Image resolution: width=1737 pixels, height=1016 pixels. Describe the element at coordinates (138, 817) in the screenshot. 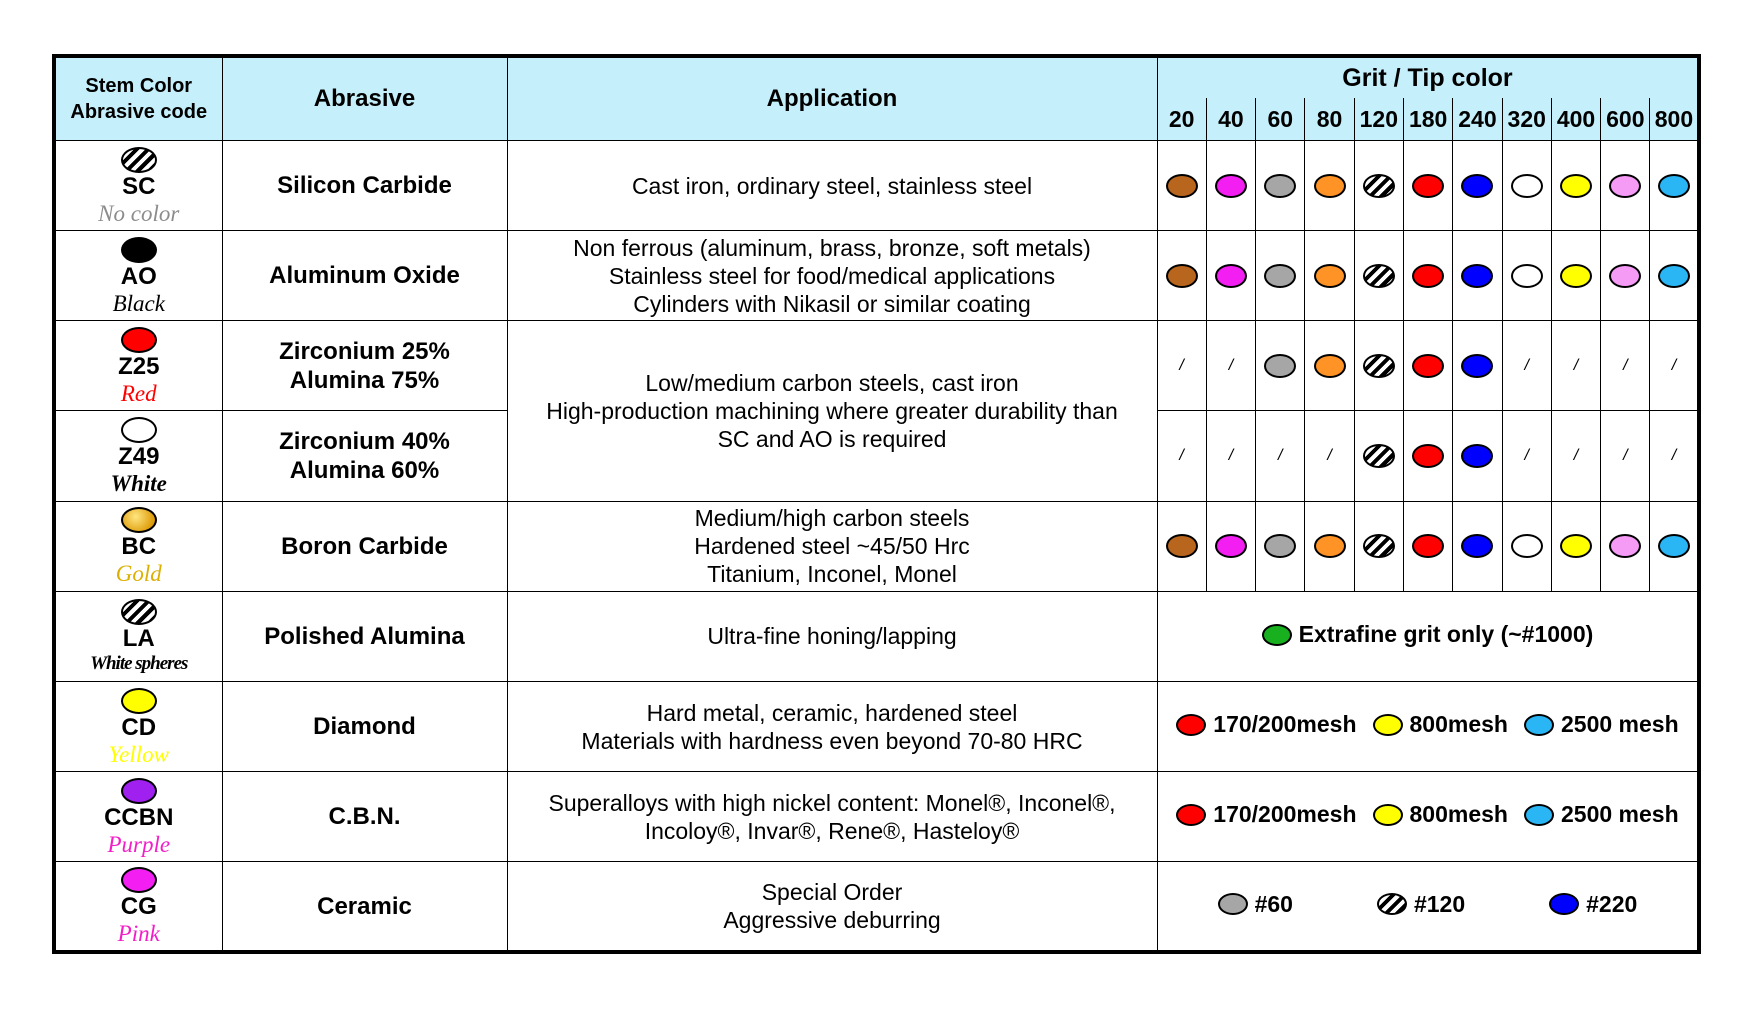

I see `stem-cell: CCBN Purple` at that location.